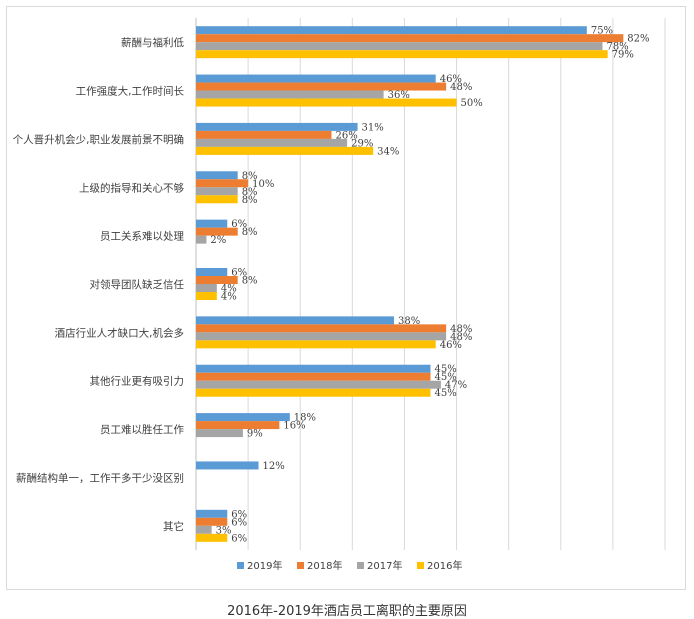 The width and height of the screenshot is (694, 619). Describe the element at coordinates (456, 385) in the screenshot. I see `data-label: 47%` at that location.